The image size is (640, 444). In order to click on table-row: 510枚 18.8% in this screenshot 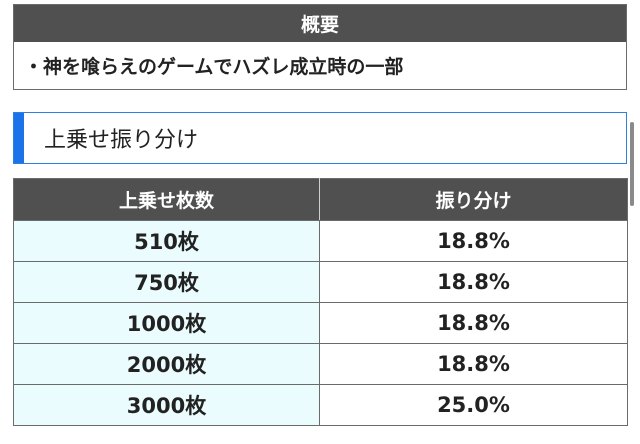, I will do `click(320, 241)`.